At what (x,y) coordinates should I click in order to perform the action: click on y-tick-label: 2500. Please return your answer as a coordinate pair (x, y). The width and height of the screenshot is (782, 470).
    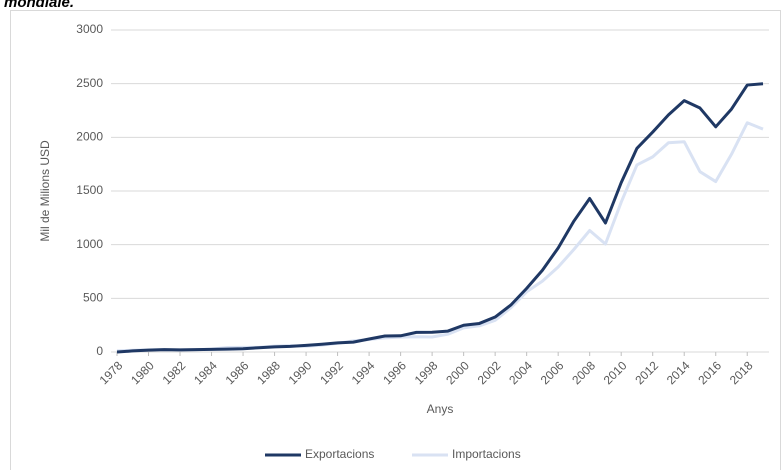
    Looking at the image, I should click on (89, 83).